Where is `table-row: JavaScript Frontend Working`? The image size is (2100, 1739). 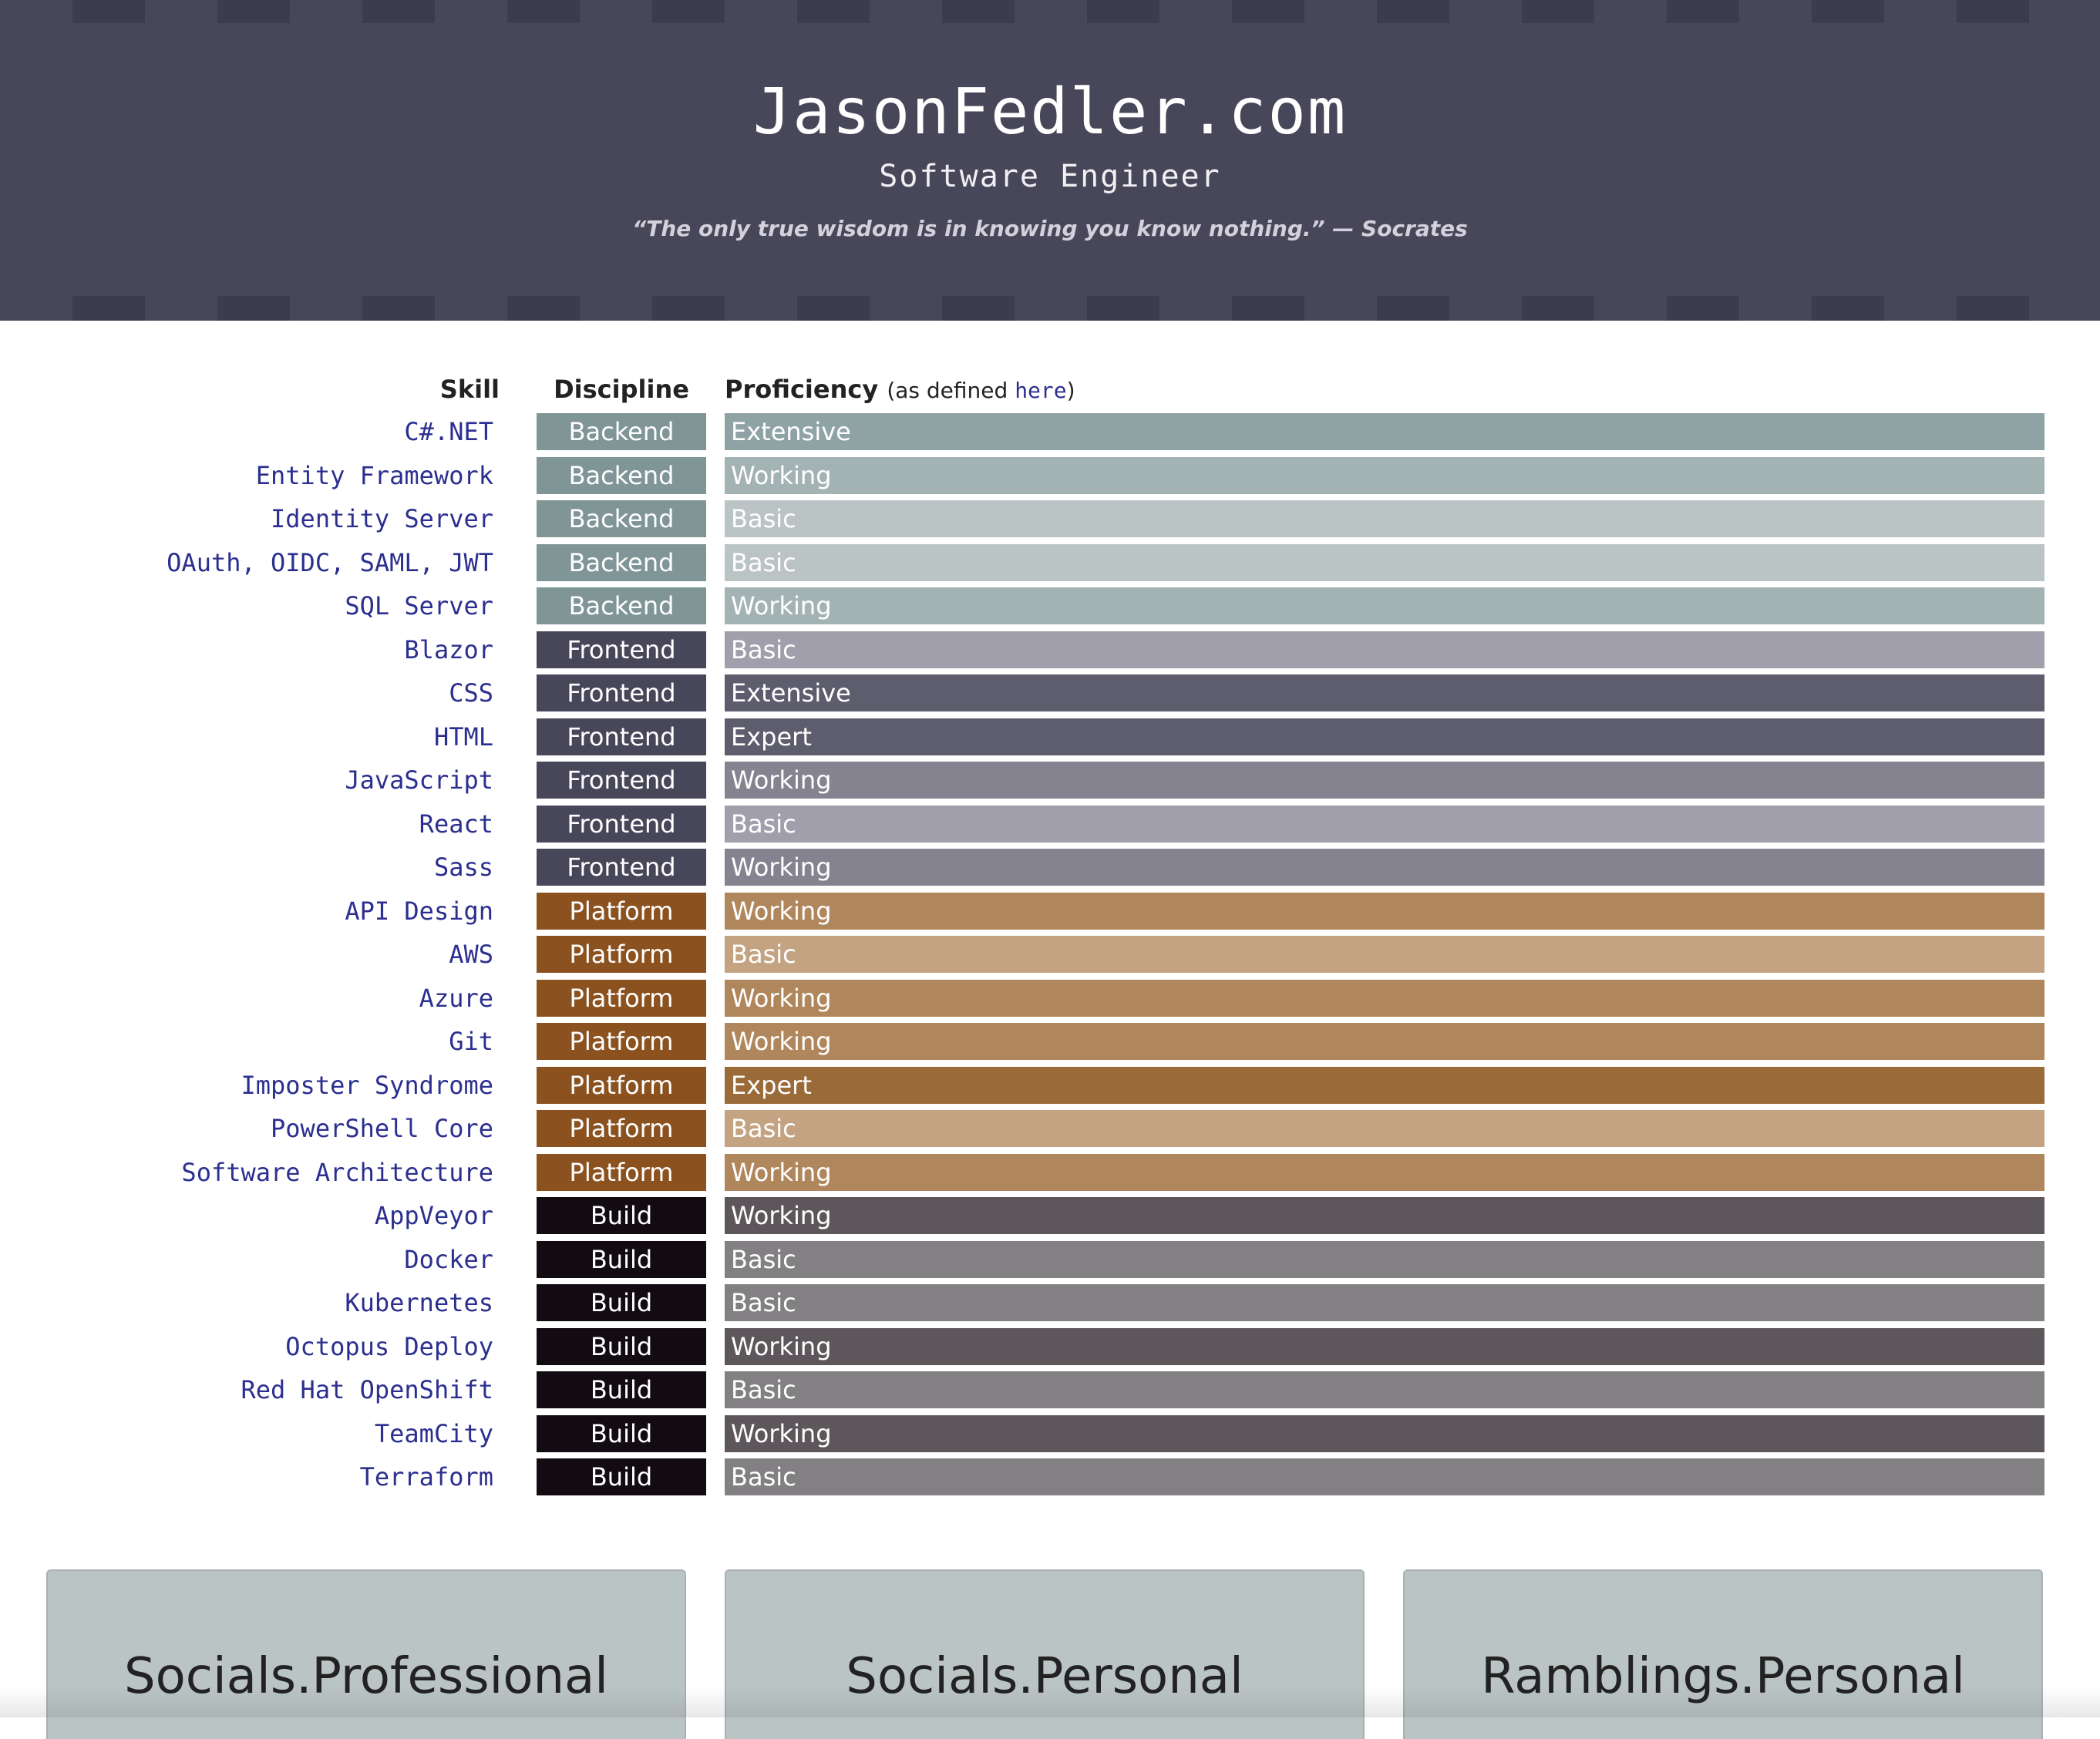 table-row: JavaScript Frontend Working is located at coordinates (1050, 782).